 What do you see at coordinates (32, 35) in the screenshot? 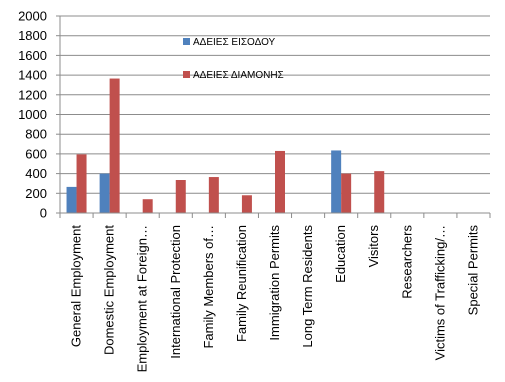
I see `y-tick-label: 1800` at bounding box center [32, 35].